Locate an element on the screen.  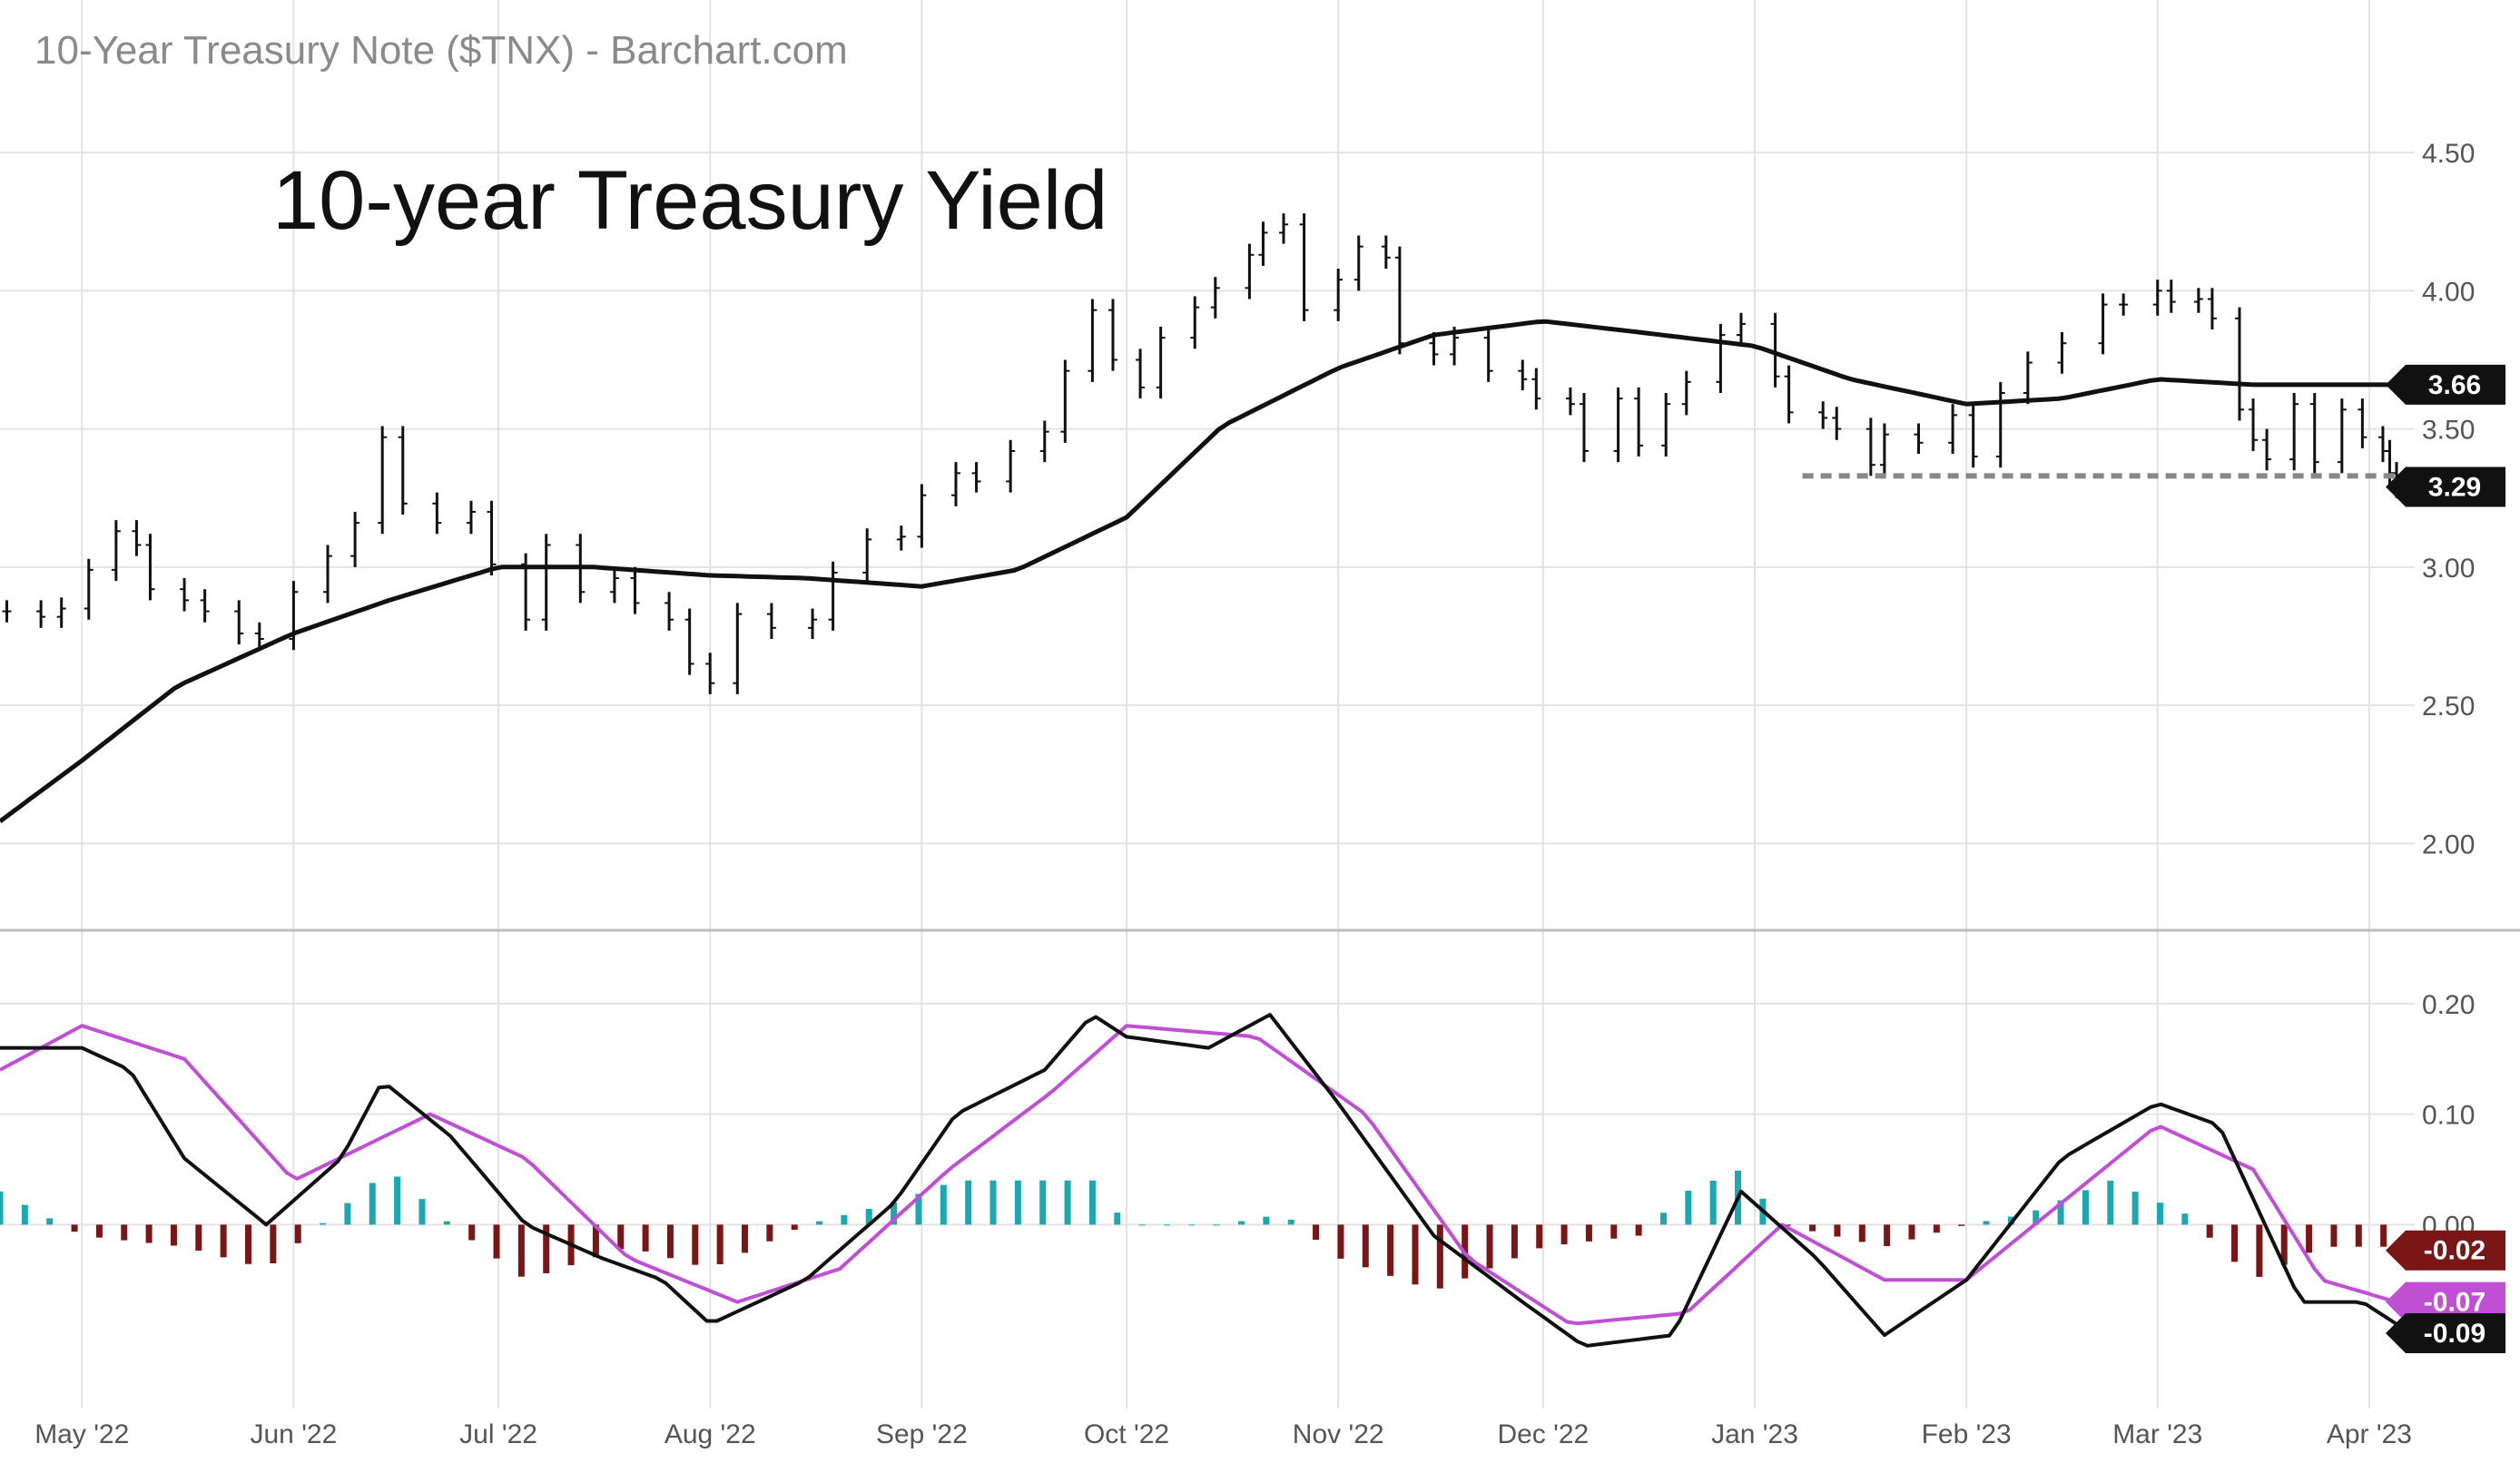
x-tick-label: Aug '22 is located at coordinates (710, 1434).